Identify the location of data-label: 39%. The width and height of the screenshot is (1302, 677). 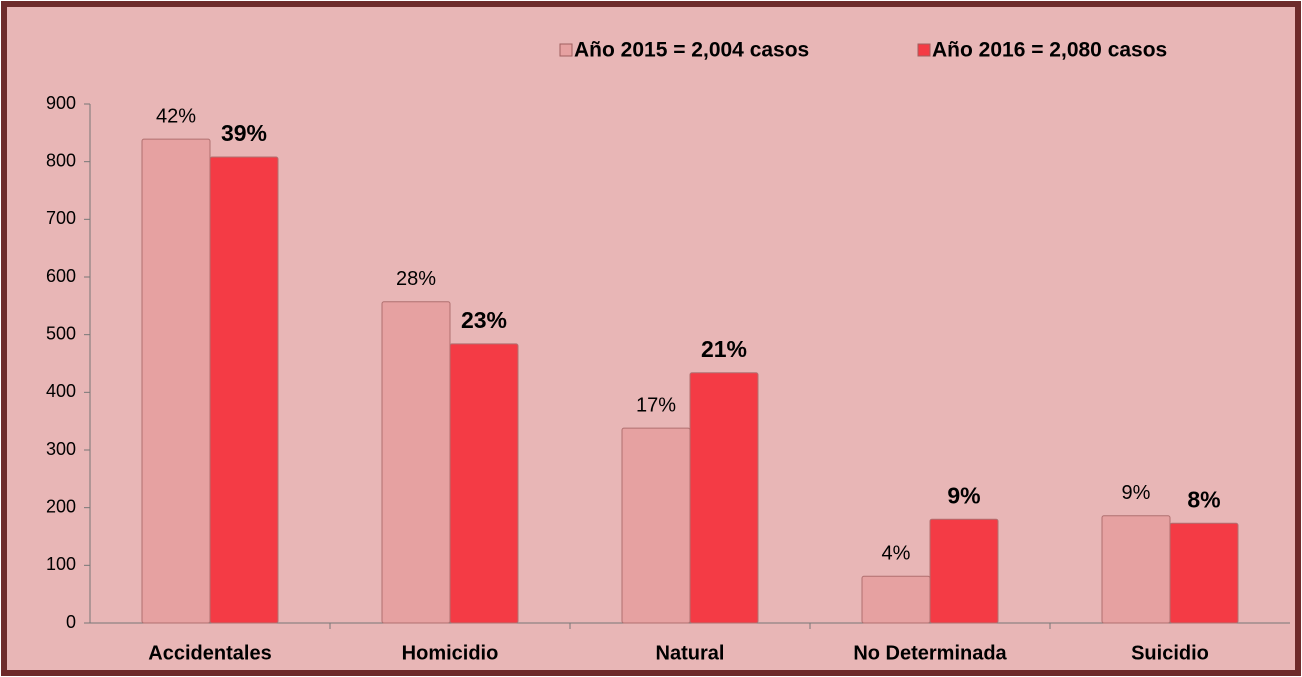
(244, 133).